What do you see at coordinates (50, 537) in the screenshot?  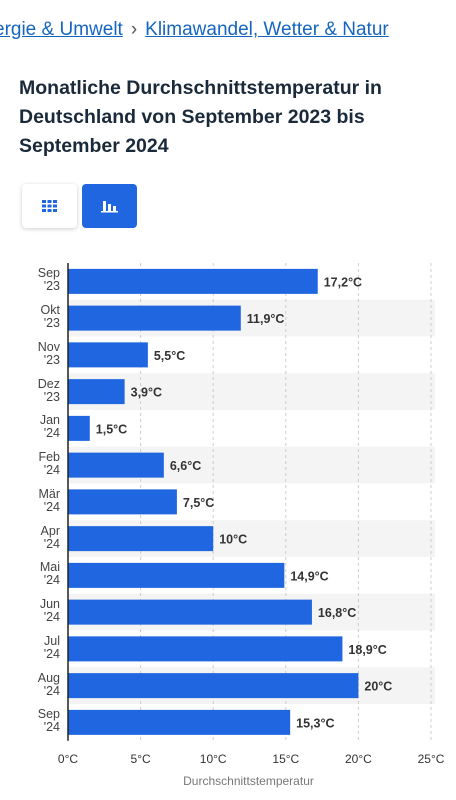 I see `y-tick-label: Apr '24` at bounding box center [50, 537].